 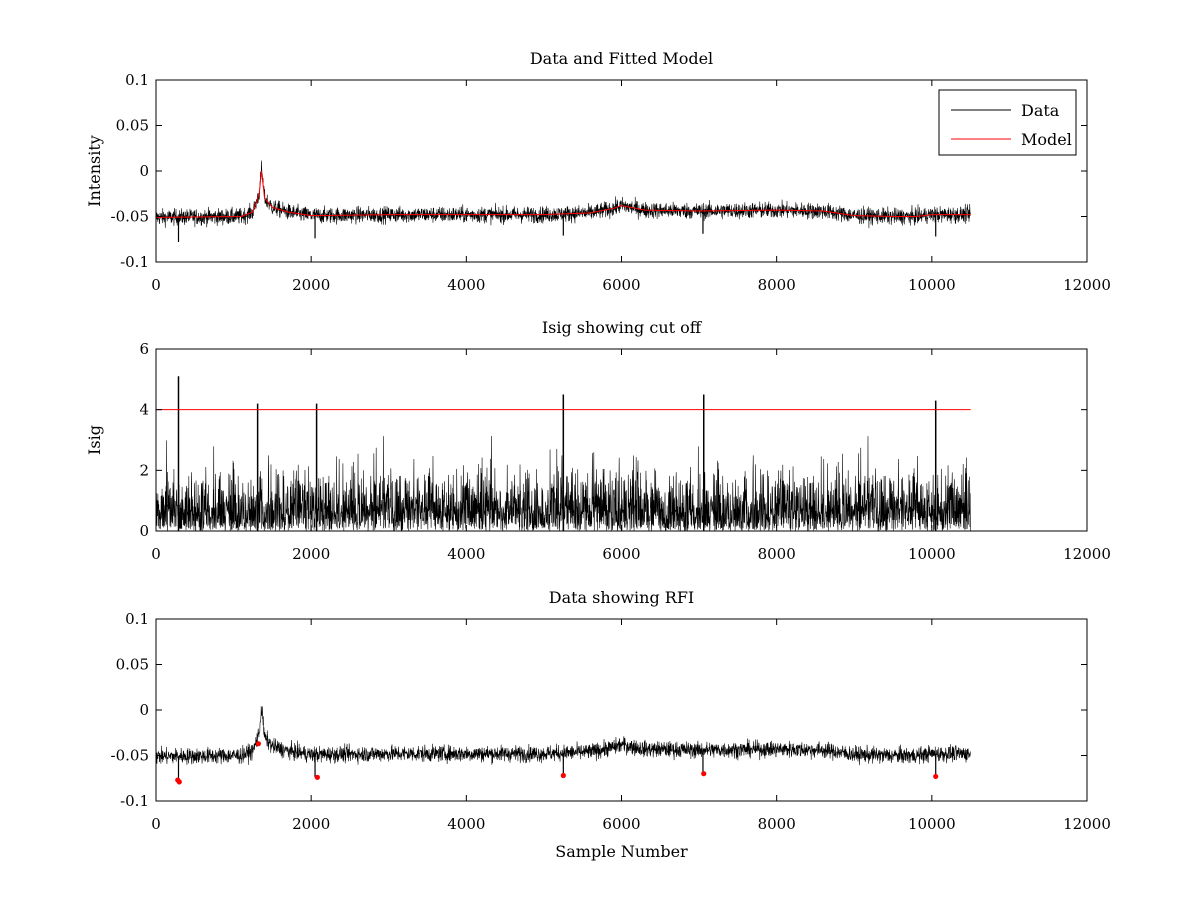 I want to click on legend-box, so click(x=1007, y=122).